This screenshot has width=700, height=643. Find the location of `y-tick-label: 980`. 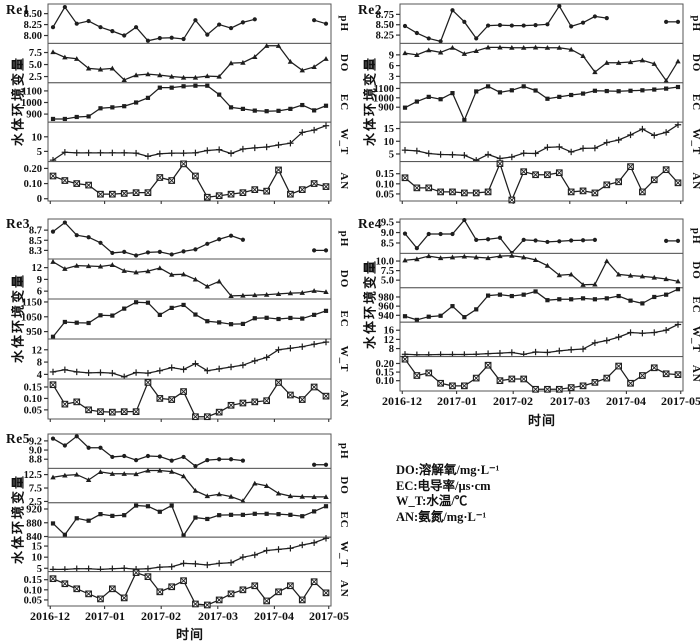

y-tick-label: 980 is located at coordinates (386, 297).